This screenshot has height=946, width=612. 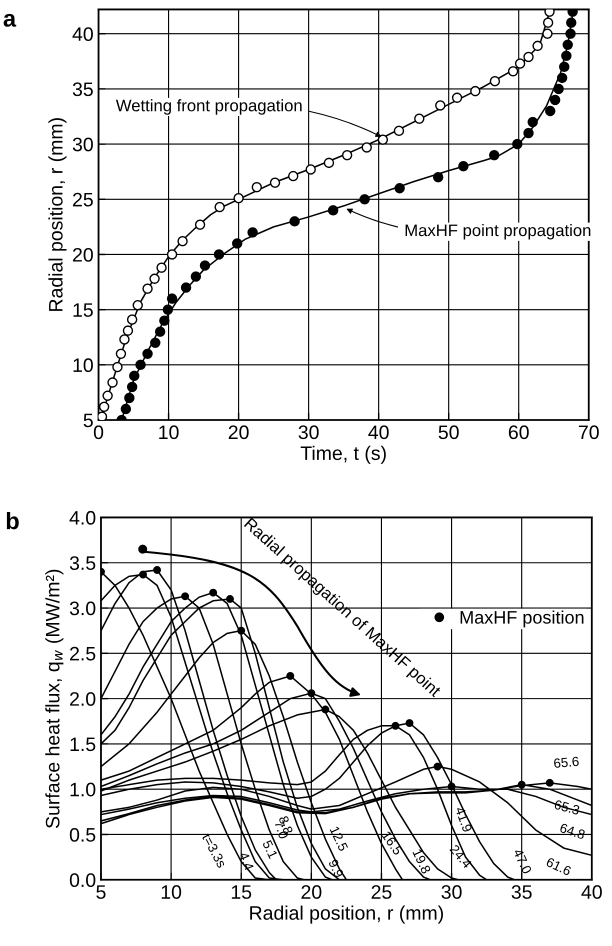 I want to click on y-tick-label: 2.5, so click(x=83, y=653).